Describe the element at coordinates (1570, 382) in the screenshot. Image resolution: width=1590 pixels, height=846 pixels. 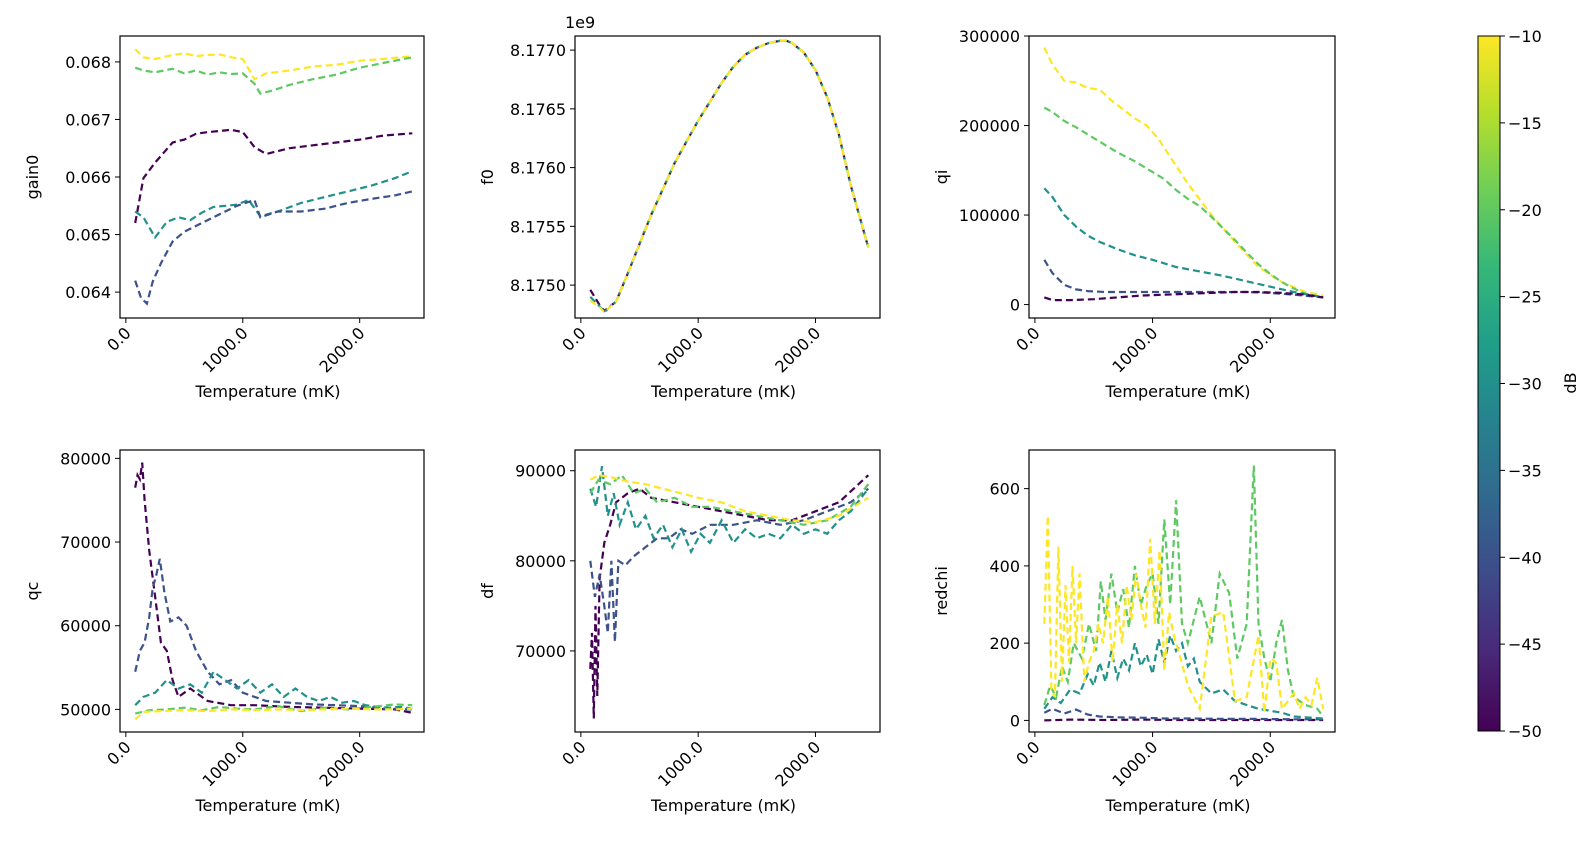
I see `colorbar-label: dB` at that location.